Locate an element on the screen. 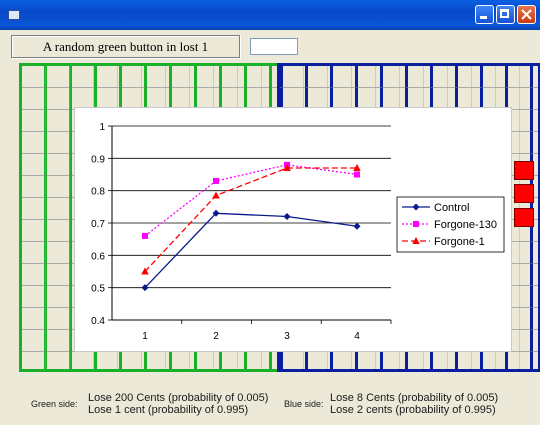 This screenshot has height=425, width=540. value-input is located at coordinates (274, 46).